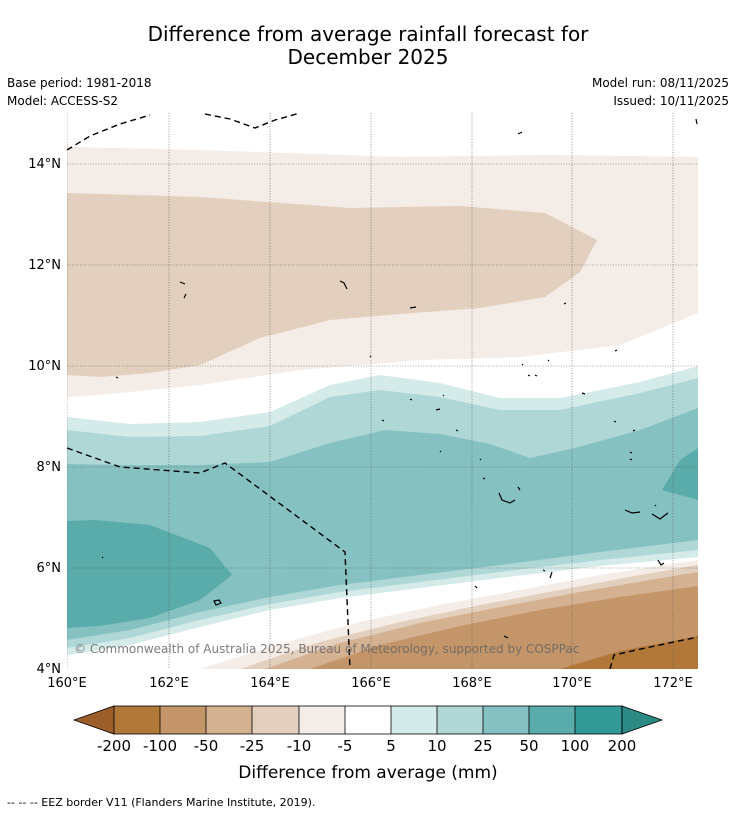 This screenshot has width=736, height=816. Describe the element at coordinates (44, 417) in the screenshot. I see `latitude-labels: 14°N 12°N 10°N 8°N 6°N 4°N` at that location.